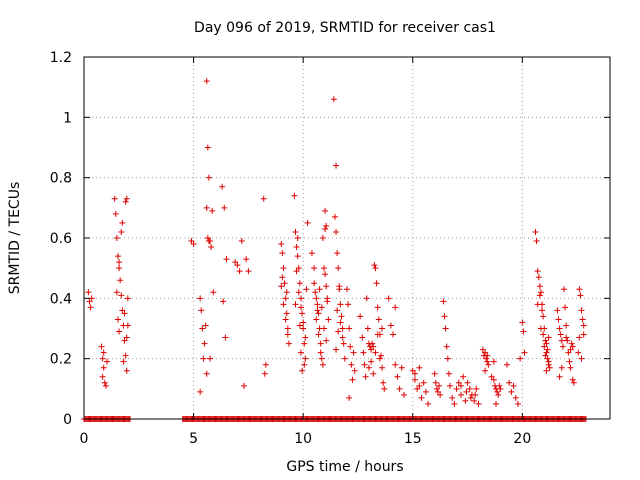 The height and width of the screenshot is (480, 640). What do you see at coordinates (193, 439) in the screenshot?
I see `x-tick-label: 5` at bounding box center [193, 439].